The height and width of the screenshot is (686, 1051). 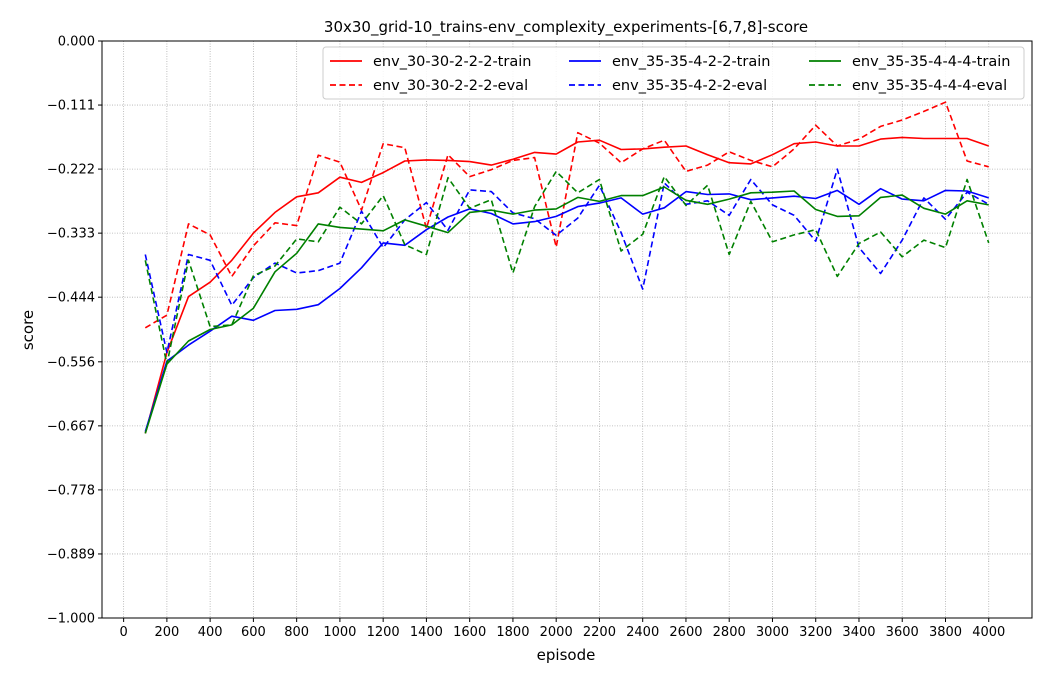 I want to click on y-tick-label: −0.667, so click(x=71, y=426).